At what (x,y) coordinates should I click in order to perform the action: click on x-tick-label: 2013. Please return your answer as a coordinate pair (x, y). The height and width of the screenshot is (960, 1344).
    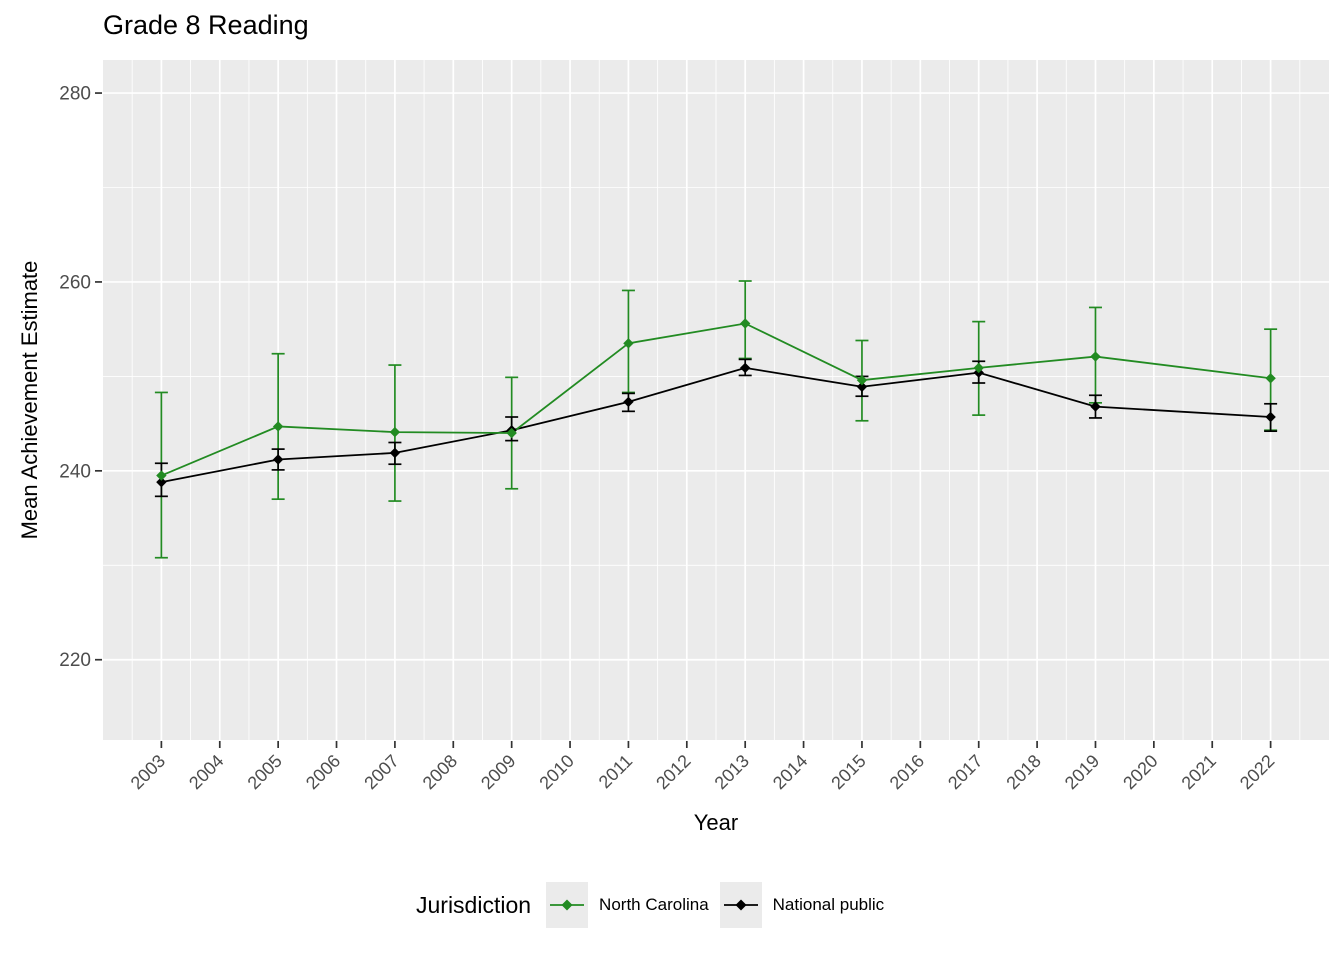
    Looking at the image, I should click on (732, 772).